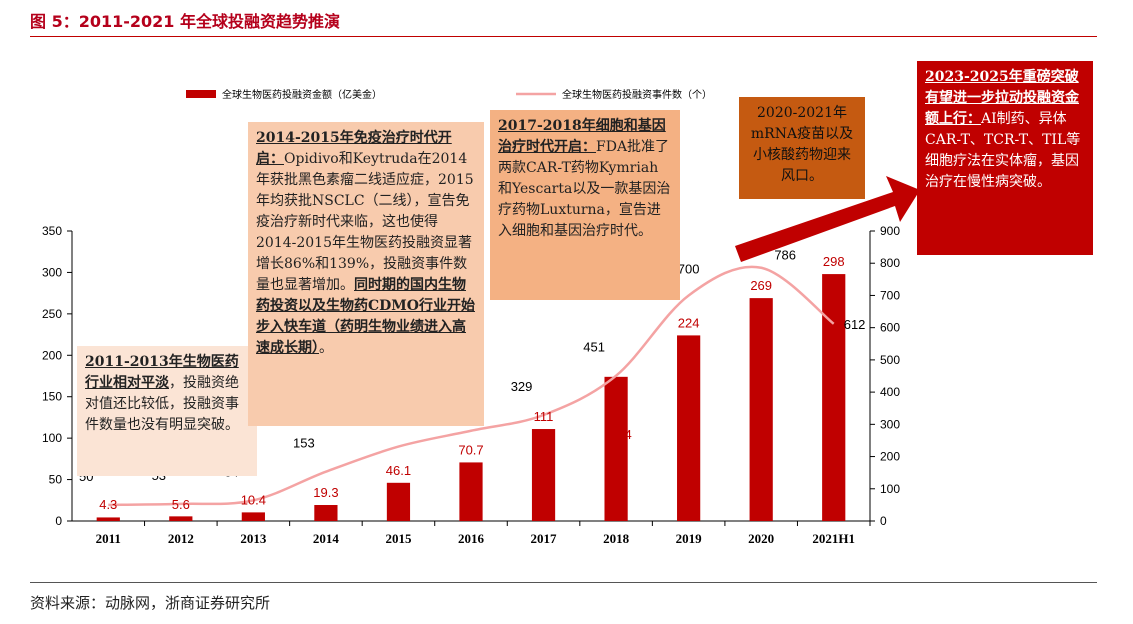  I want to click on annotation-box-2020-2021: 2020-2021年mRNA疫苗以及小核酸药物迎来风口。, so click(802, 148).